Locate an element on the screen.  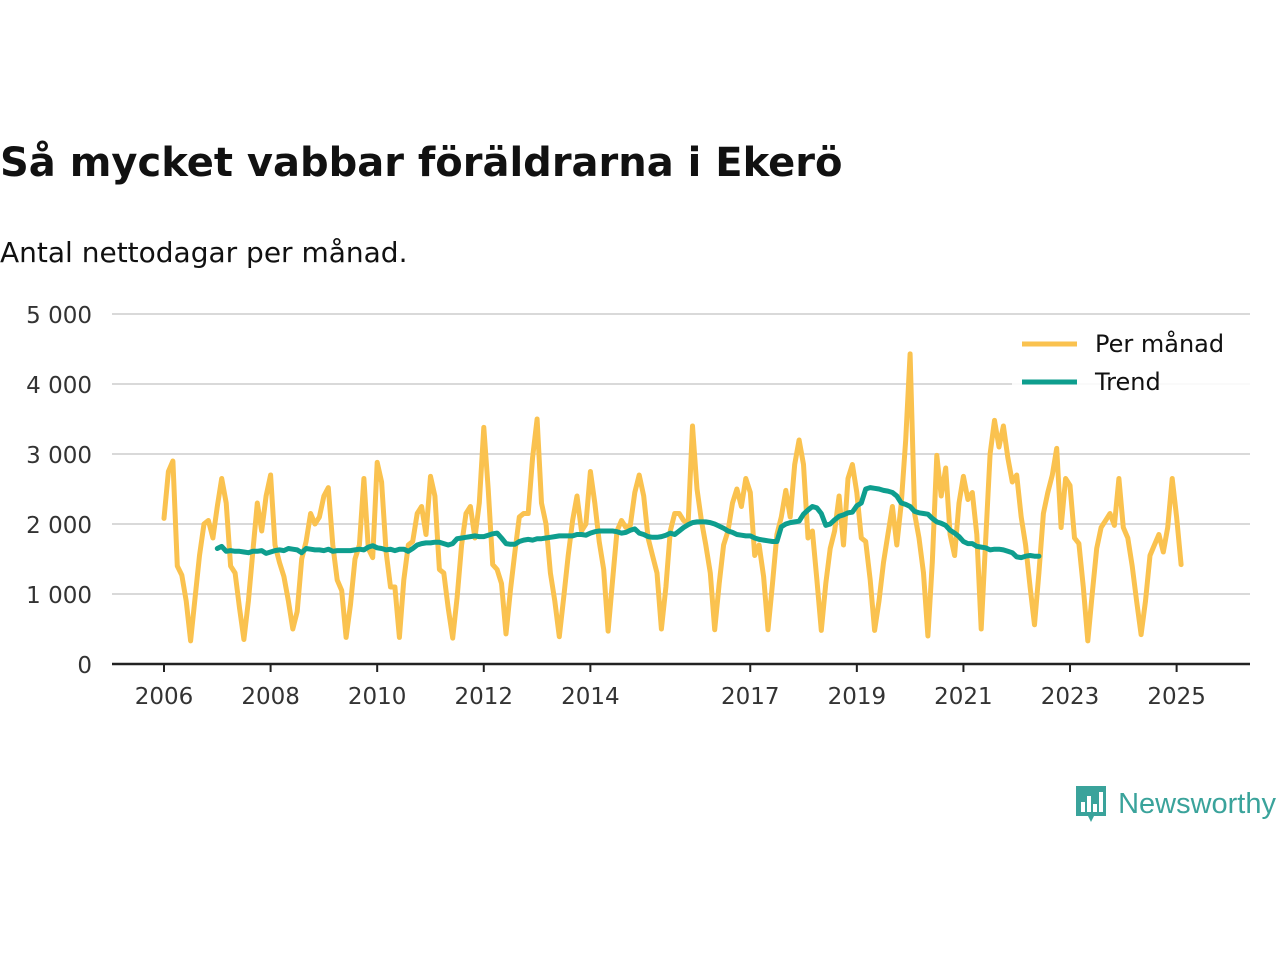
y-tick-label: 3 000 is located at coordinates (59, 456).